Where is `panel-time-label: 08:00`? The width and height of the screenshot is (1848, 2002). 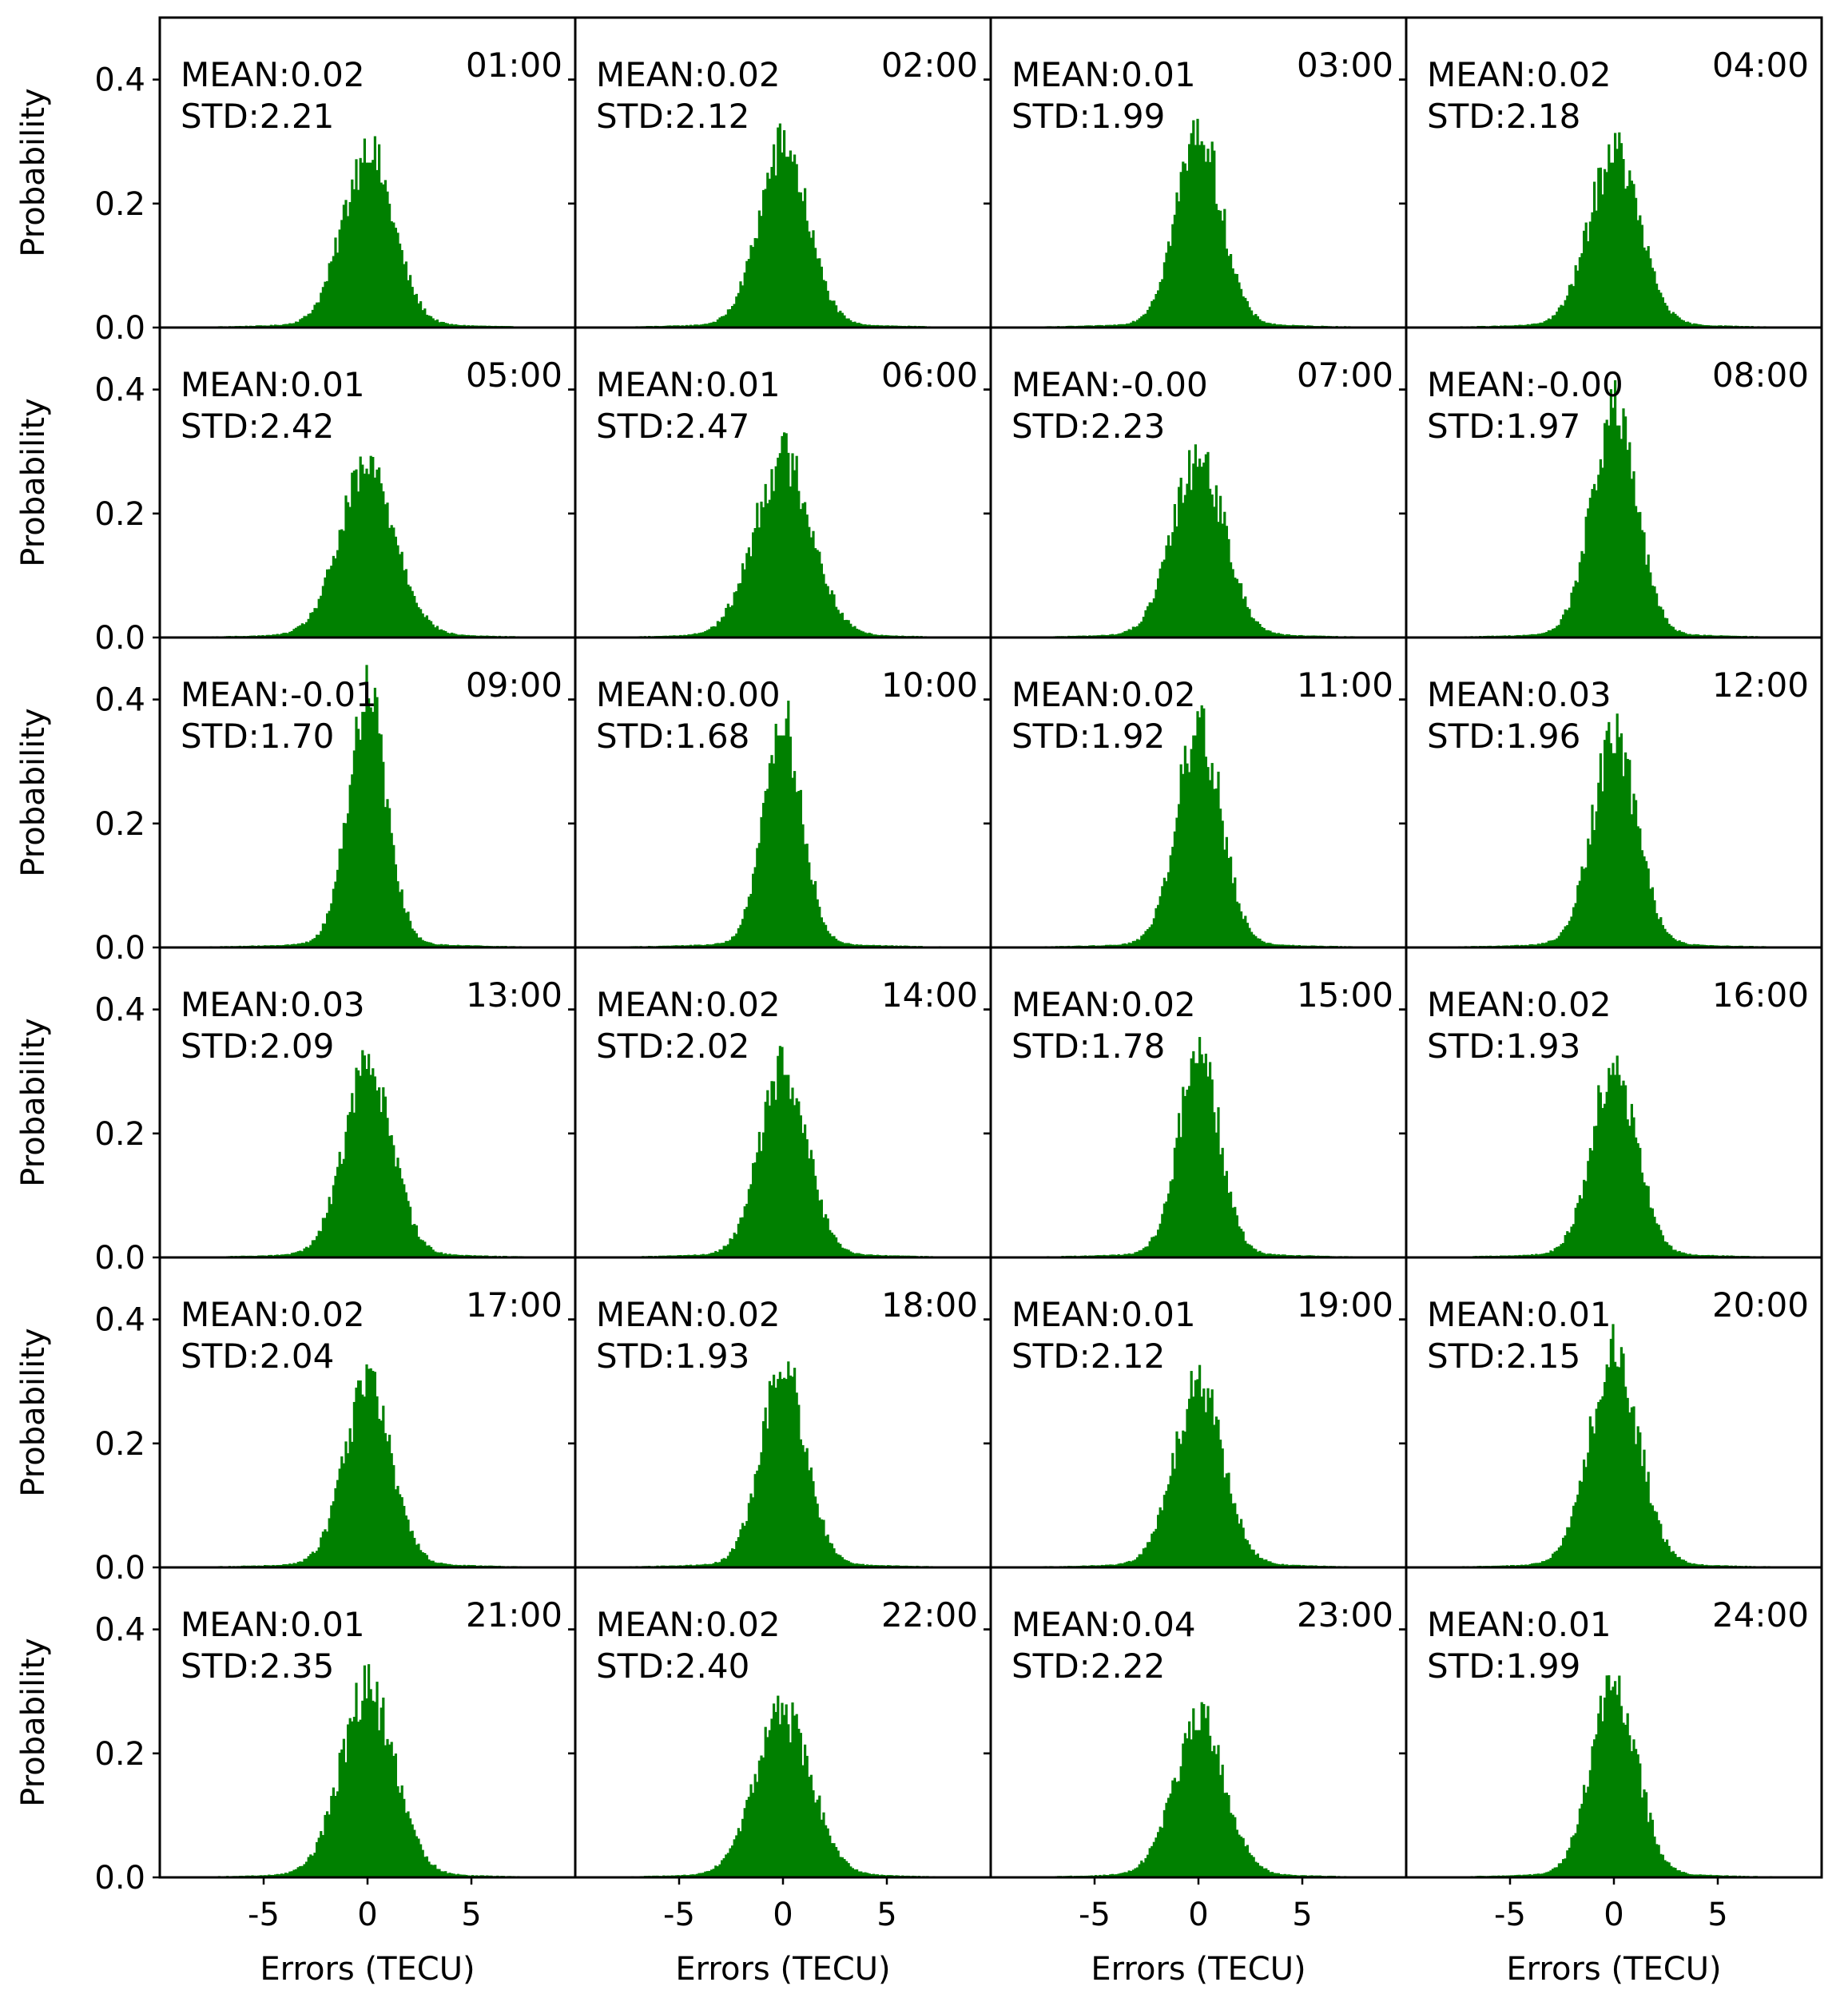
panel-time-label: 08:00 is located at coordinates (1760, 375).